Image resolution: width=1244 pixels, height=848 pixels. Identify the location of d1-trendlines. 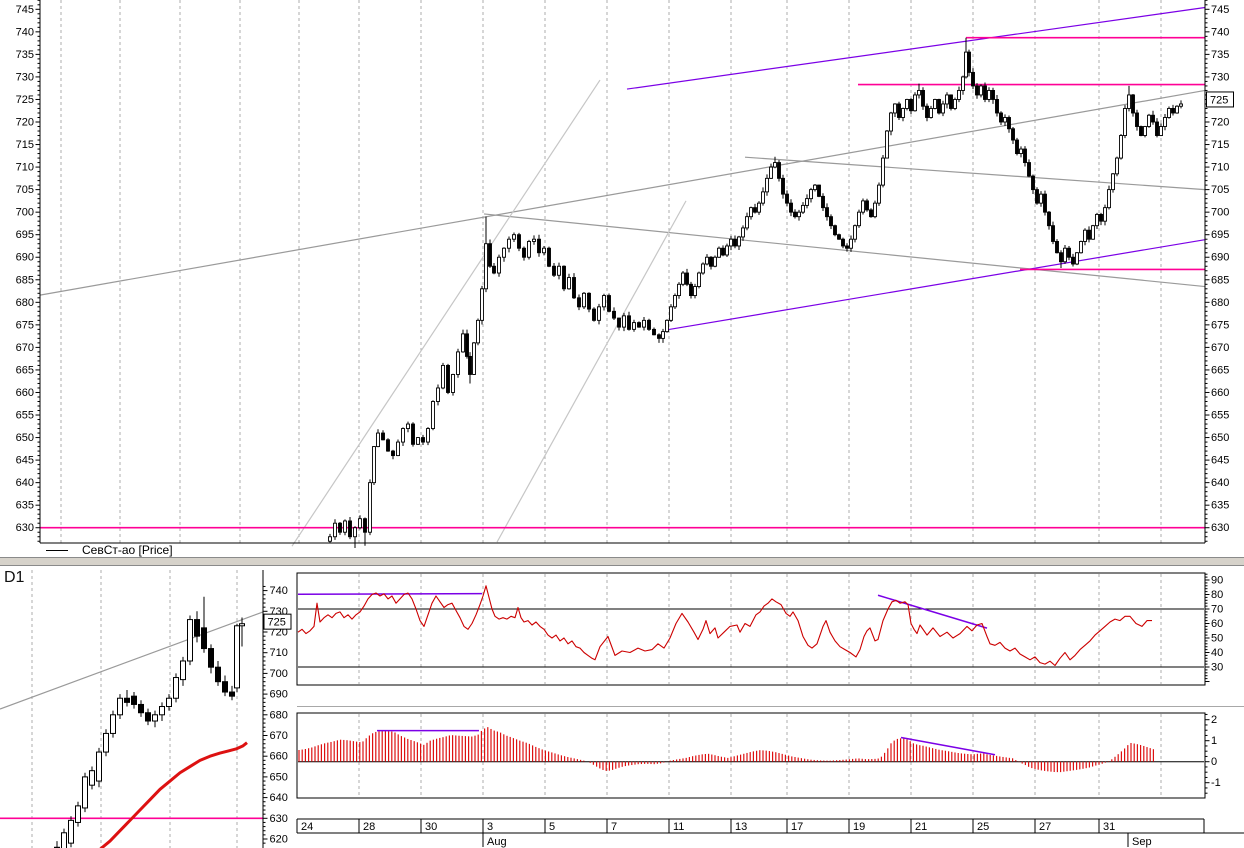
(132, 715).